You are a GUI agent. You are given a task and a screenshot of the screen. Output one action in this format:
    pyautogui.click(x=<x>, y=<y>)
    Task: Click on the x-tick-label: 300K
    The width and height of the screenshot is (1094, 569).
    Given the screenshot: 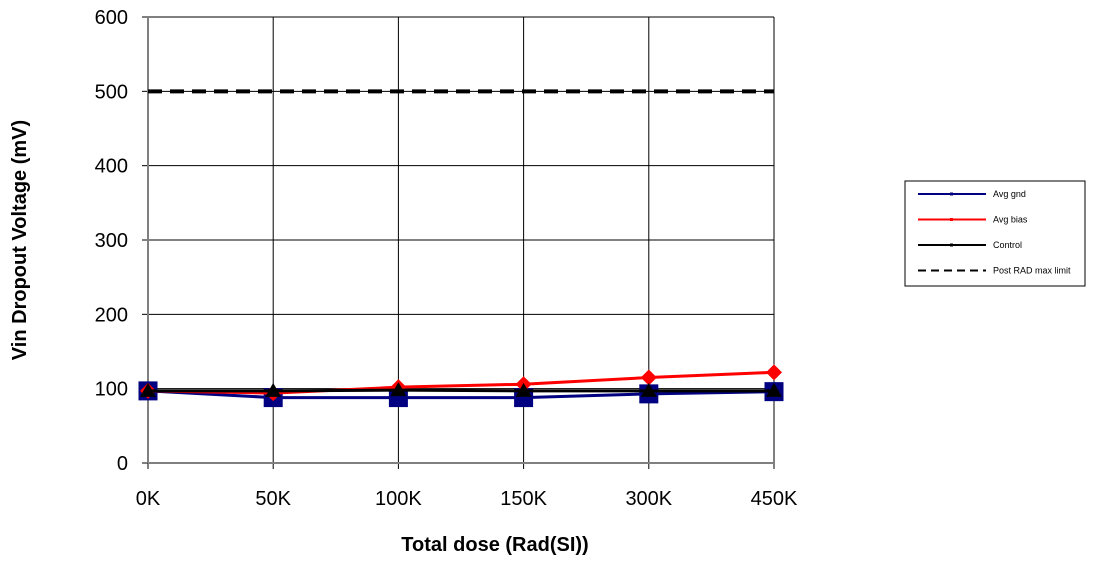 What is the action you would take?
    pyautogui.click(x=648, y=499)
    